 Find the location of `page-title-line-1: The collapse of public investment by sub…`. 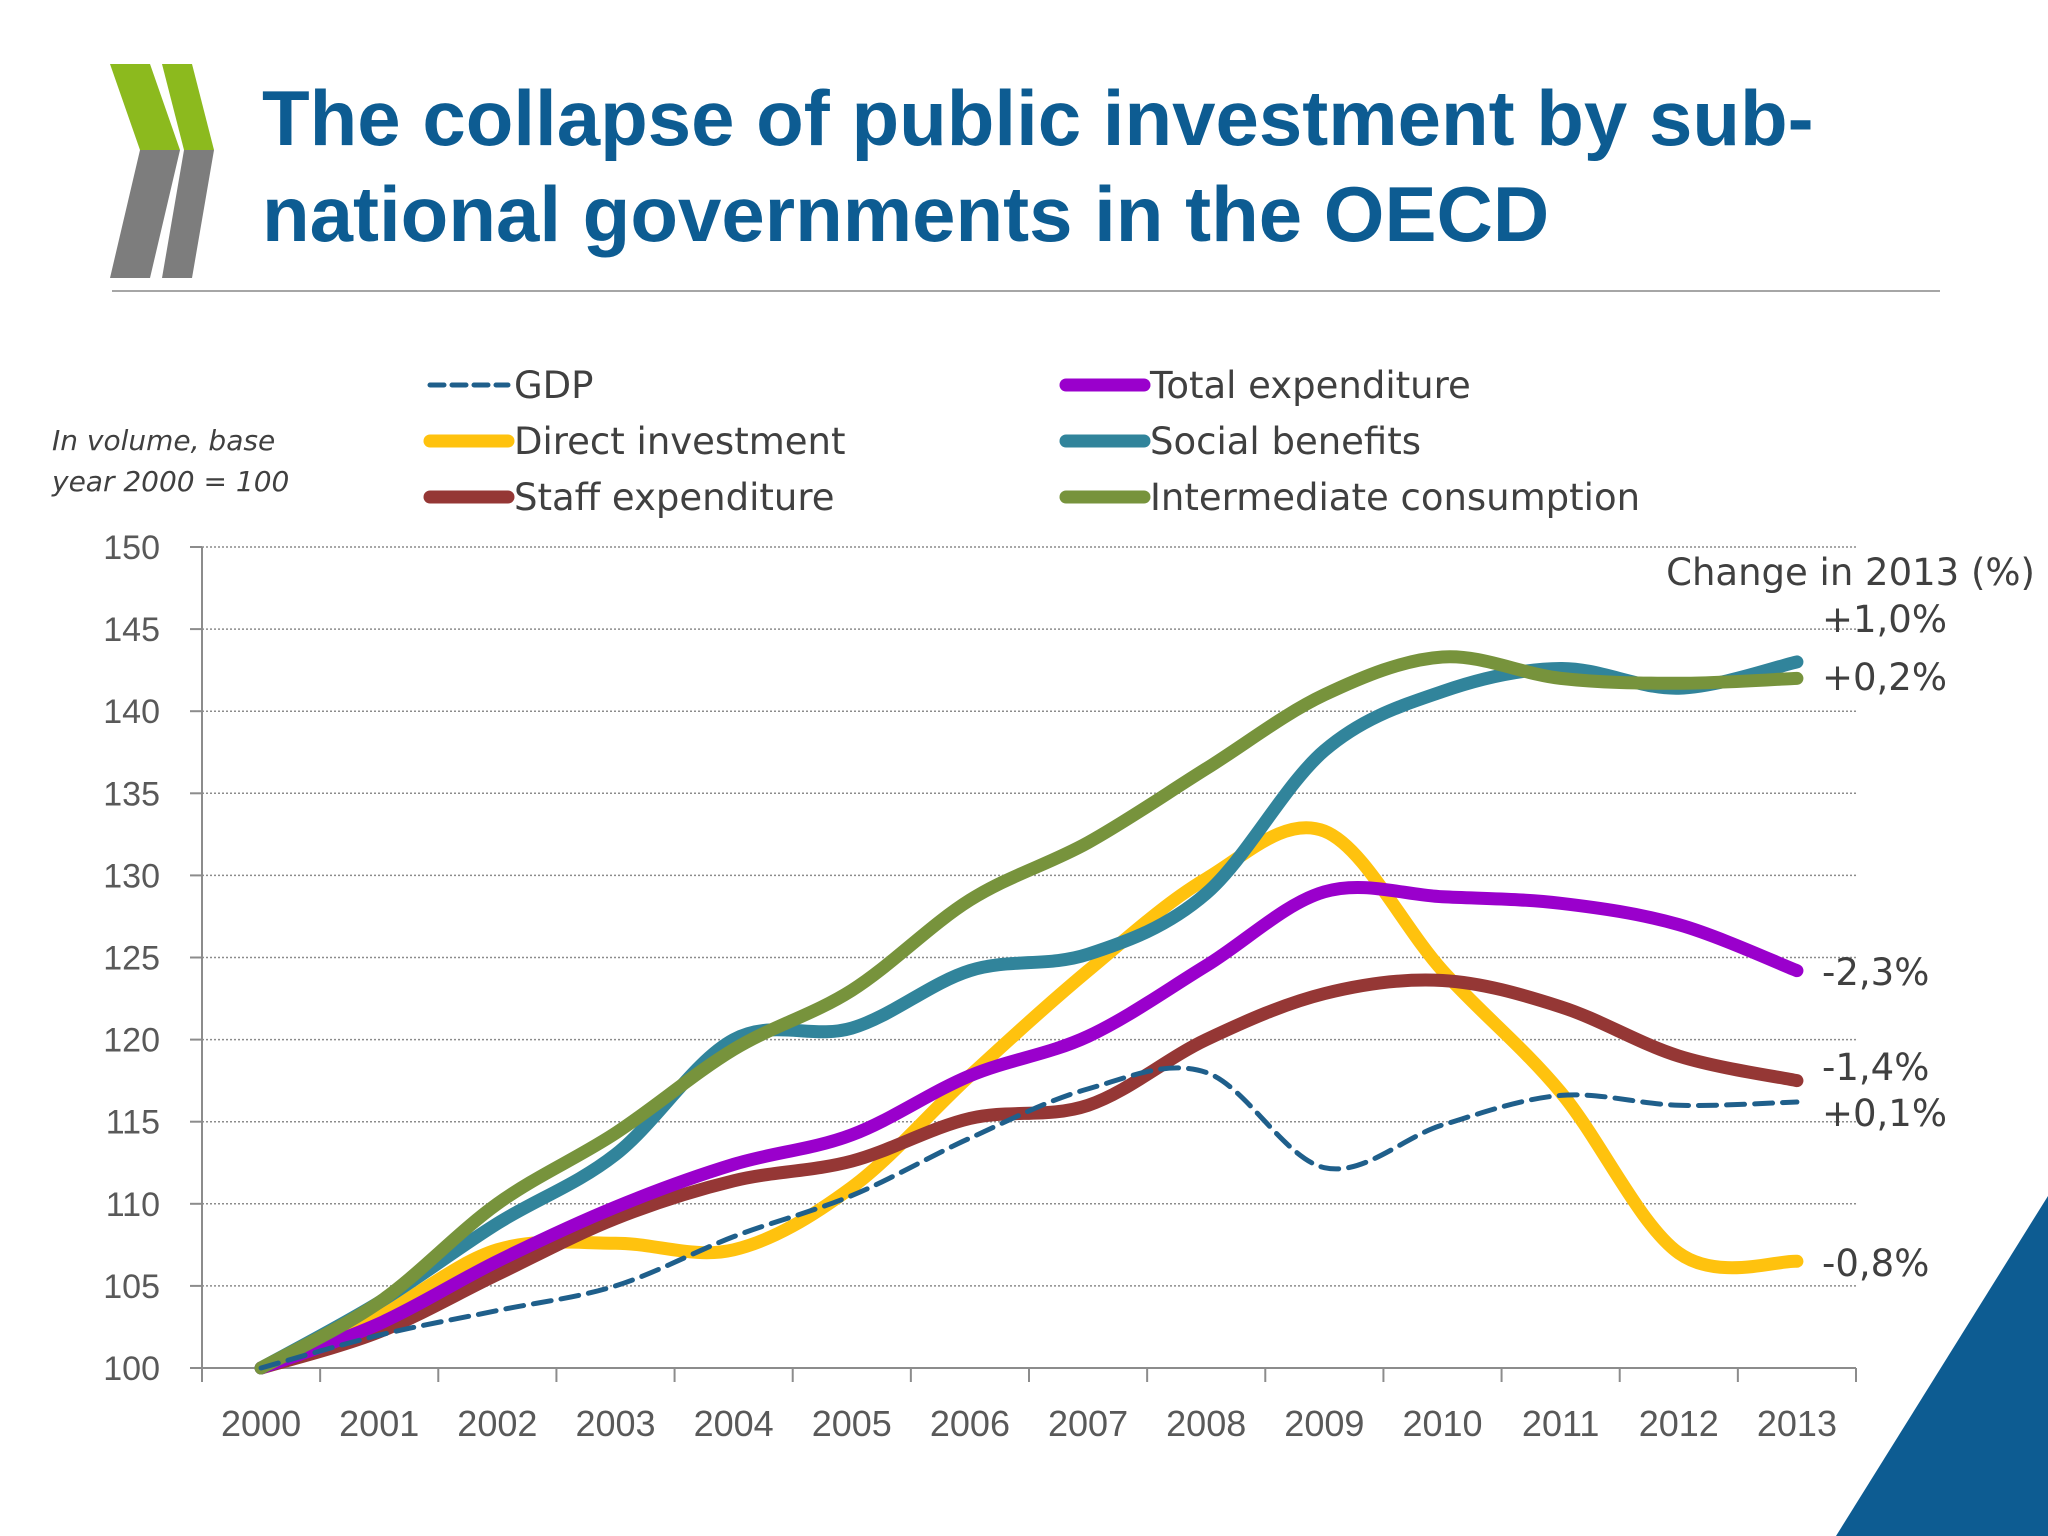

page-title-line-1: The collapse of public investment by sub… is located at coordinates (1038, 118).